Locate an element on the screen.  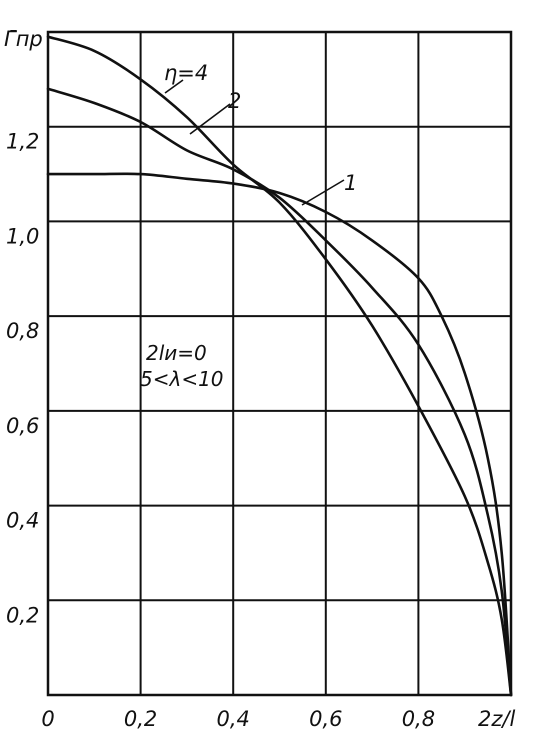
y-tick-label: 0,6 is located at coordinates (22, 426).